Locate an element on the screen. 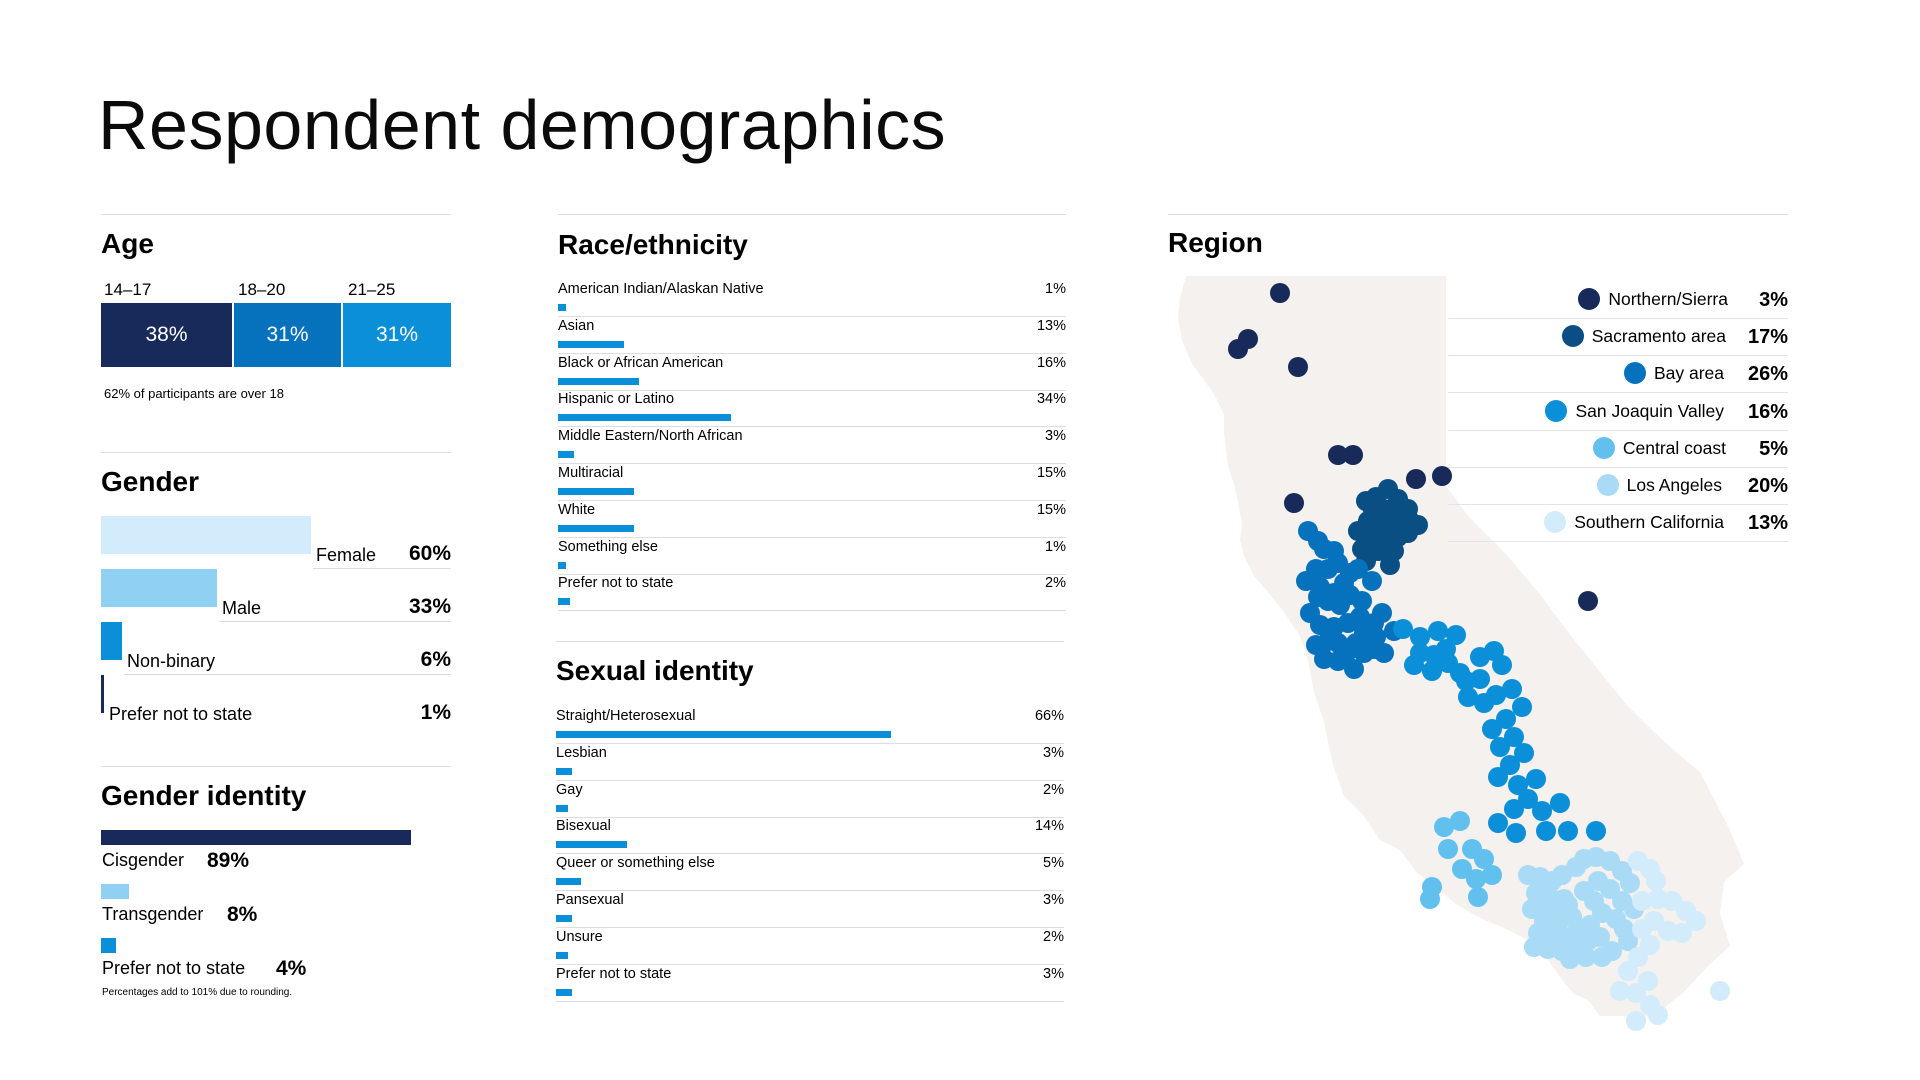 Image resolution: width=1920 pixels, height=1080 pixels. gender-identity-value: 4% is located at coordinates (291, 968).